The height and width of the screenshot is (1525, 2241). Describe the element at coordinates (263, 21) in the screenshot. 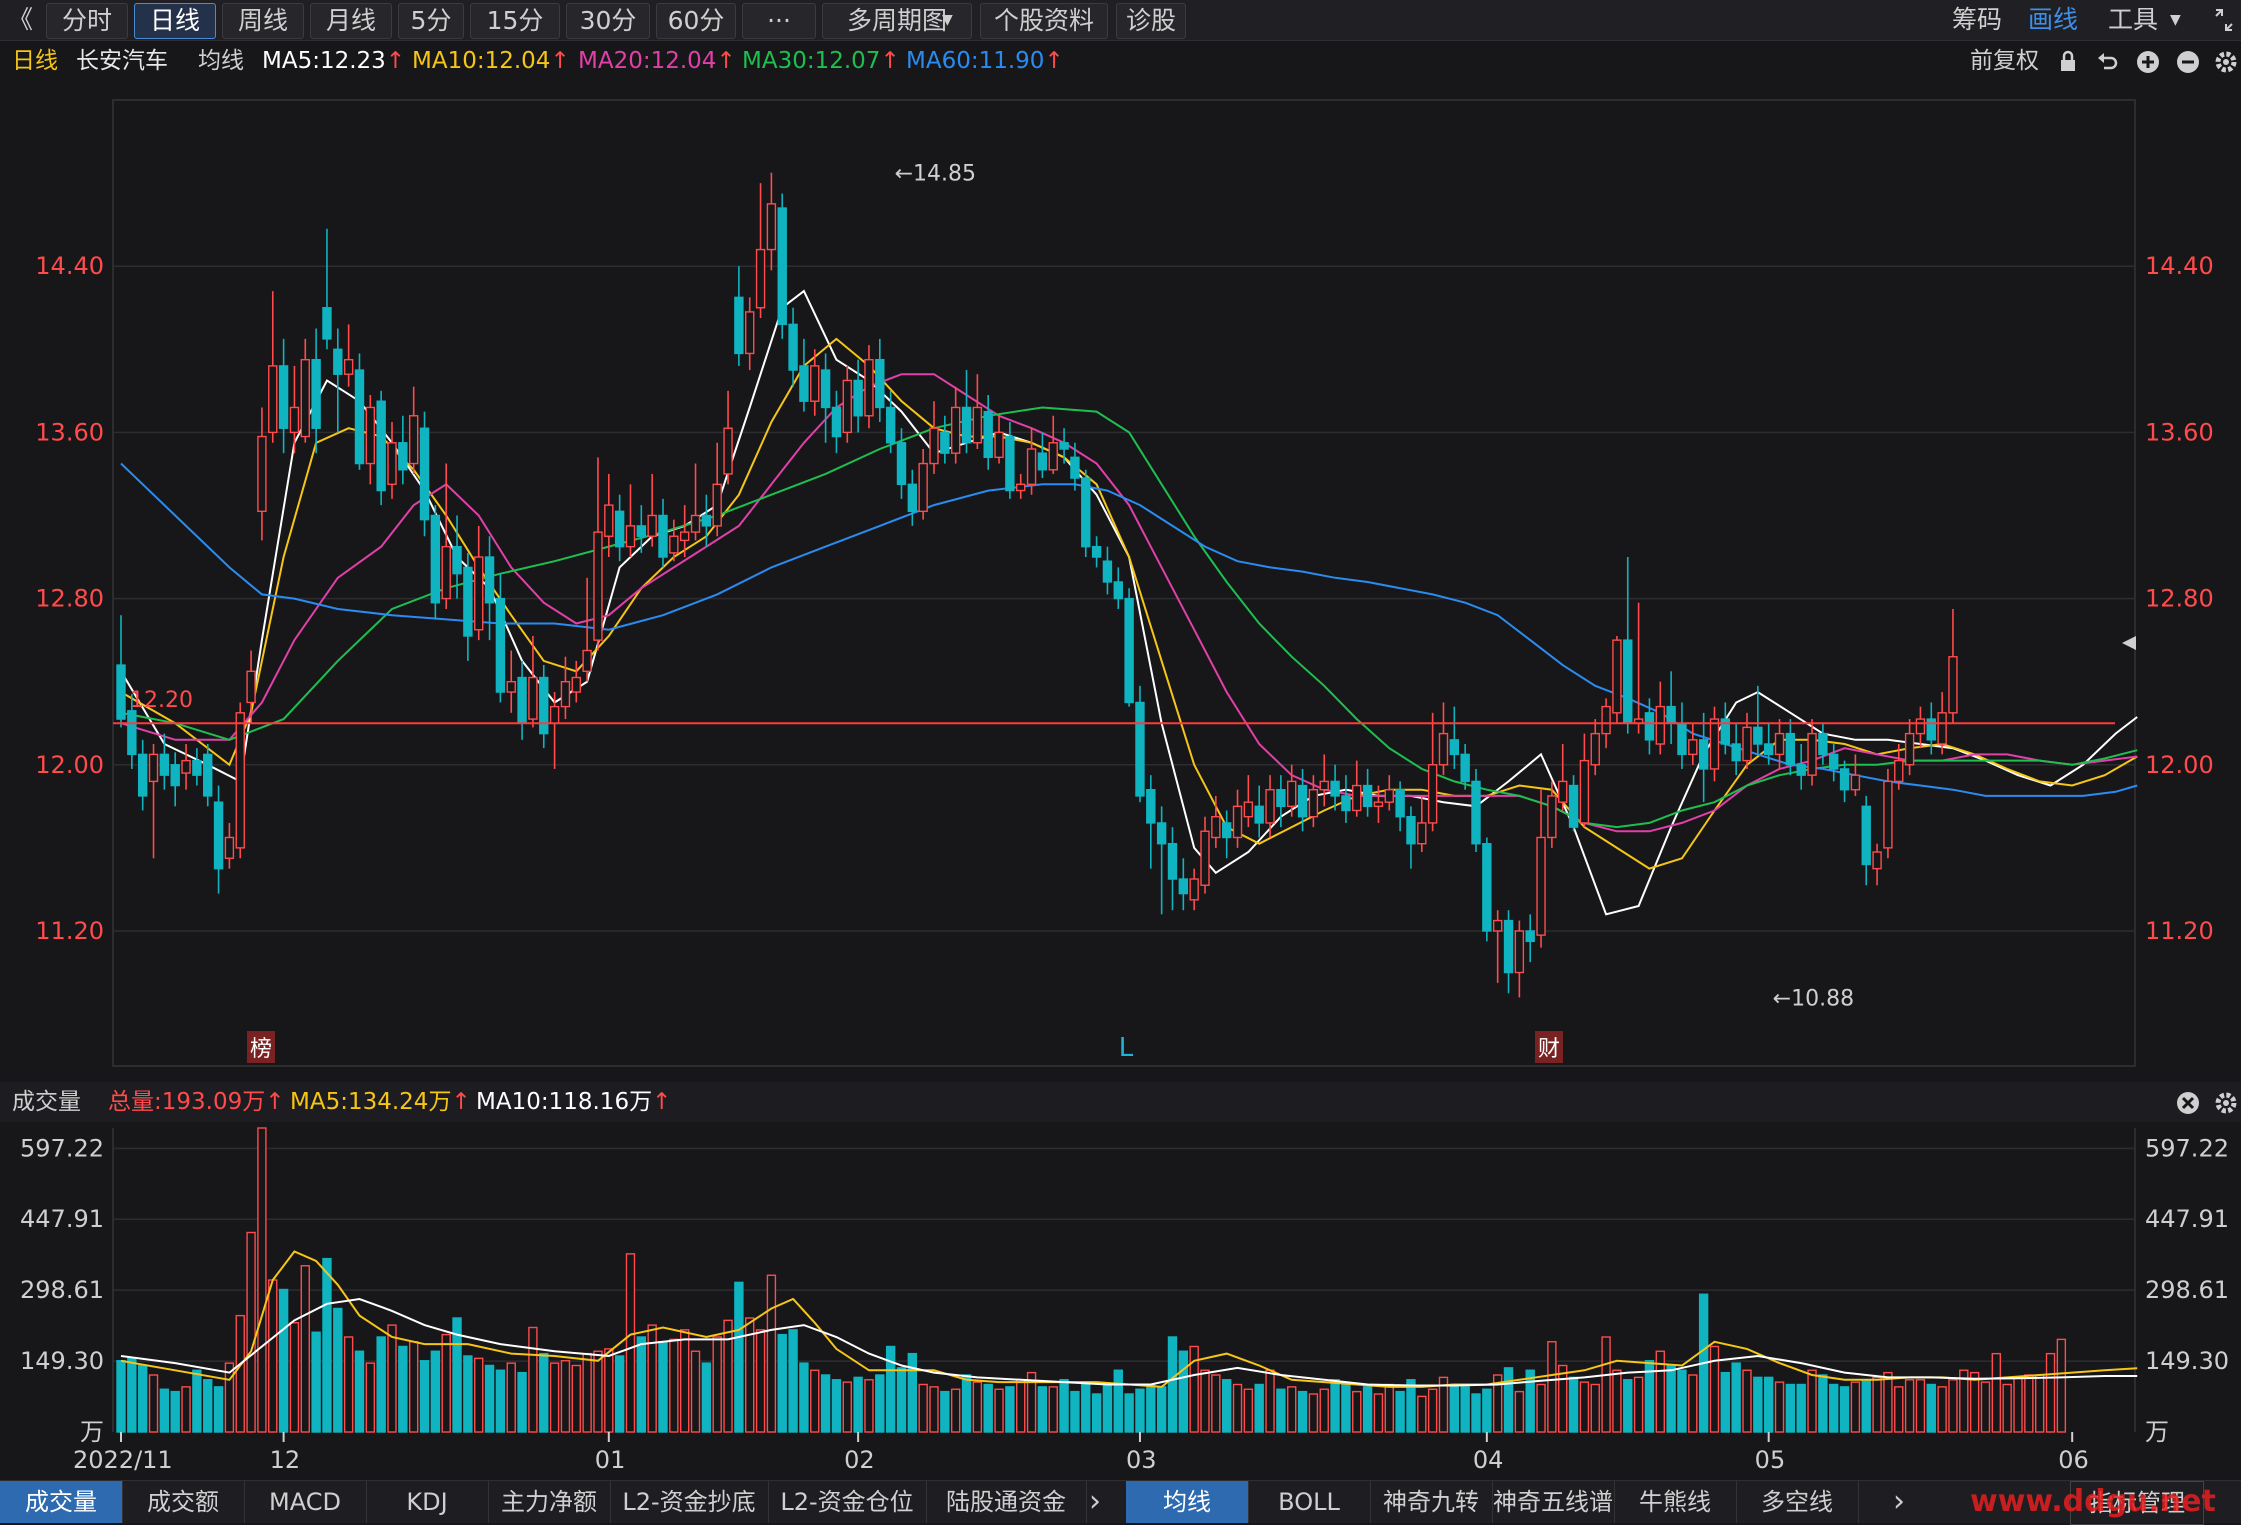

I see `tab-2: 周线` at that location.